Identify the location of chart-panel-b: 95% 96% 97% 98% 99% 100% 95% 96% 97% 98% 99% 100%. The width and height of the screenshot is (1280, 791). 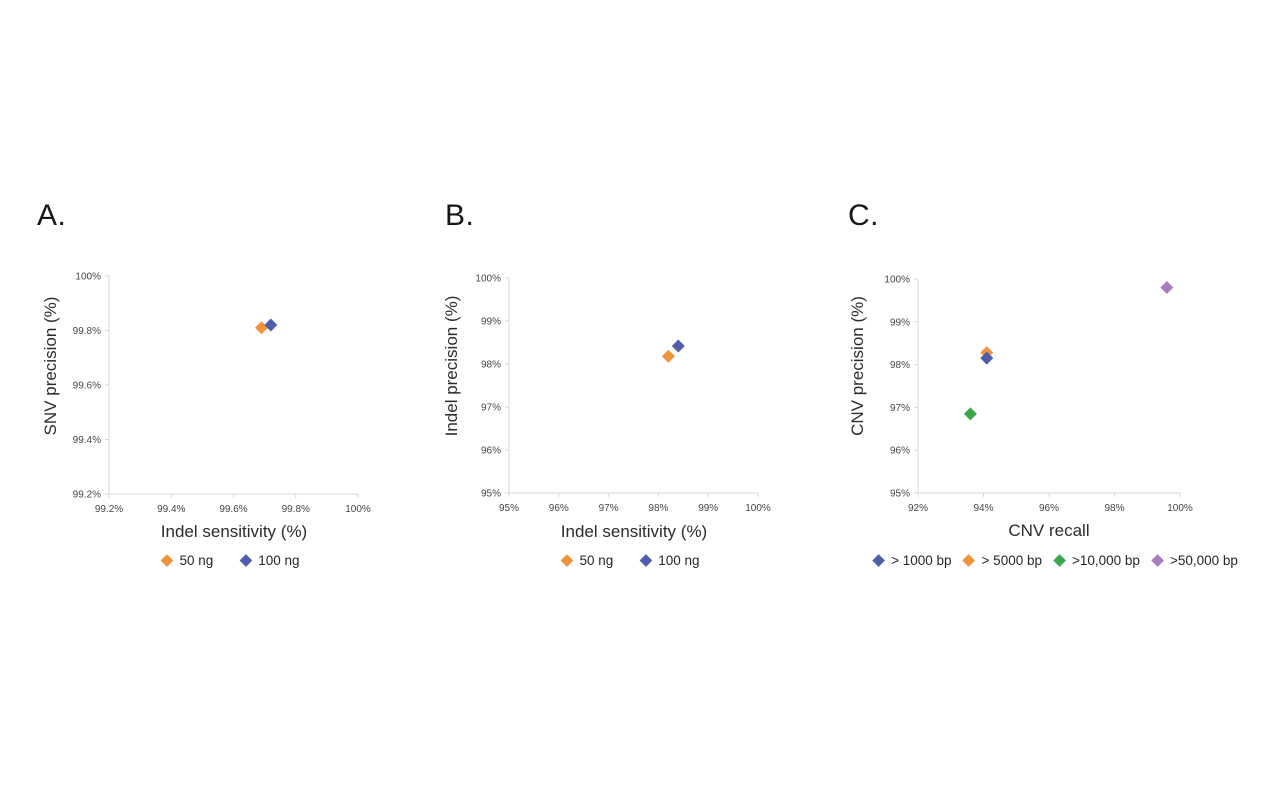
(622, 394).